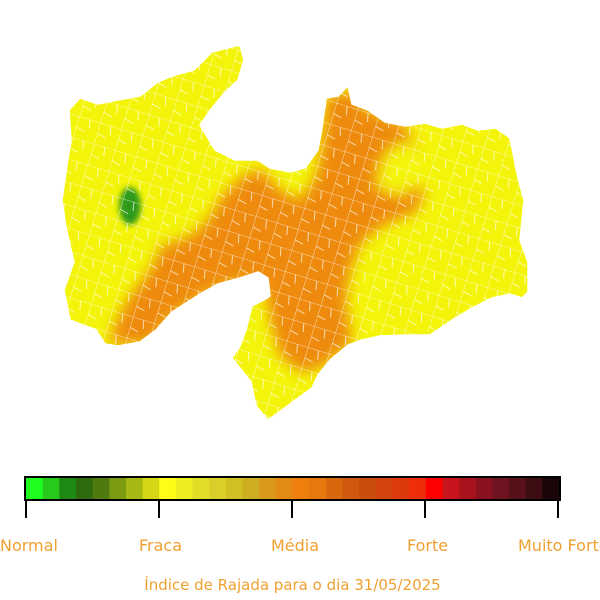 The height and width of the screenshot is (600, 600). I want to click on legend-label-normal: Normal, so click(29, 545).